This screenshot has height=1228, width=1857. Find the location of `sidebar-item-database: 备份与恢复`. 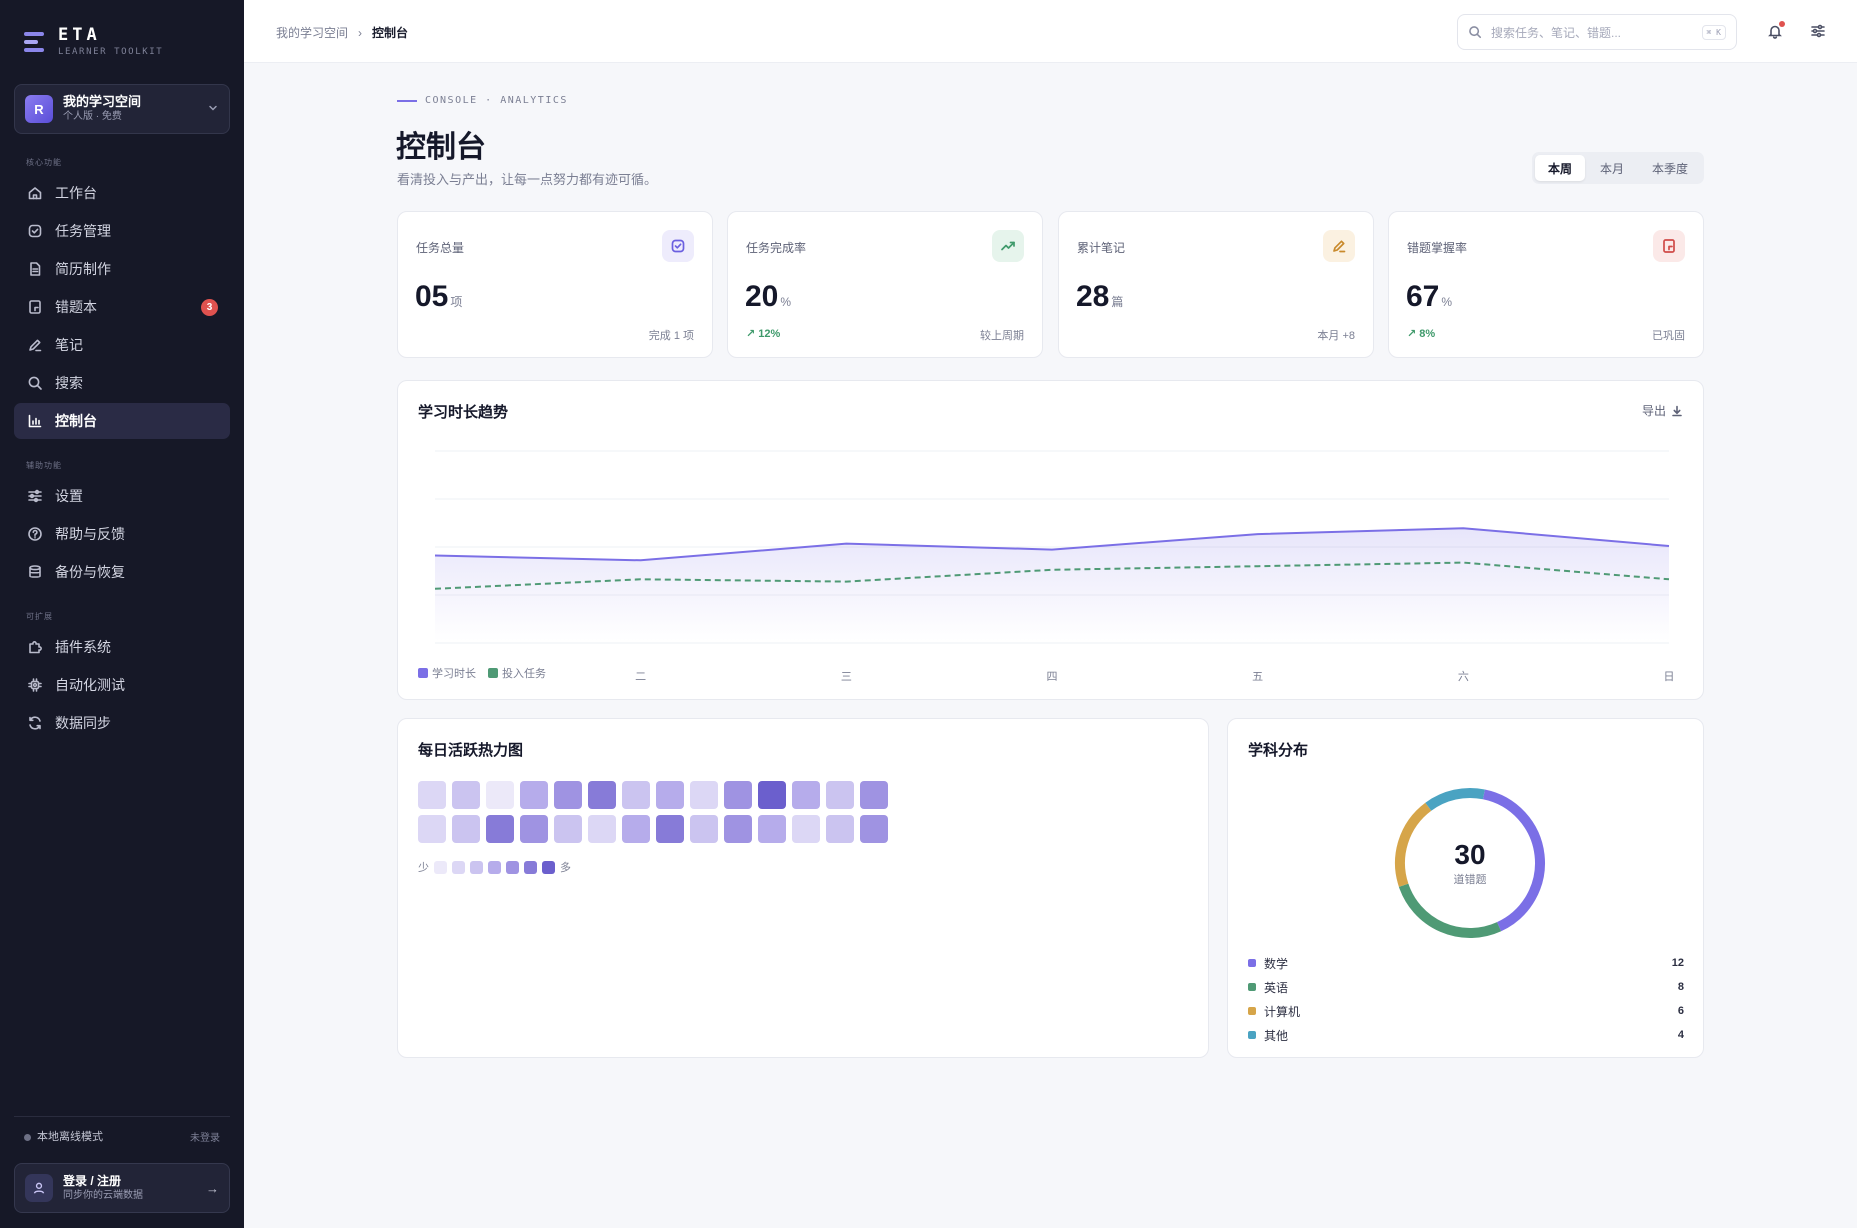

sidebar-item-database: 备份与恢复 is located at coordinates (122, 572).